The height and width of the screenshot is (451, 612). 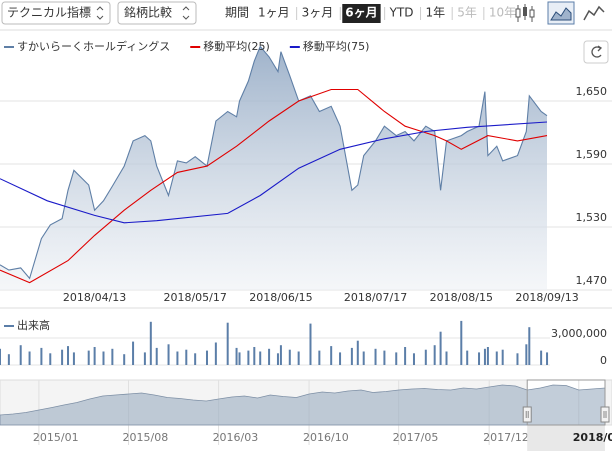 I want to click on period-button-label: 1年, so click(x=436, y=13).